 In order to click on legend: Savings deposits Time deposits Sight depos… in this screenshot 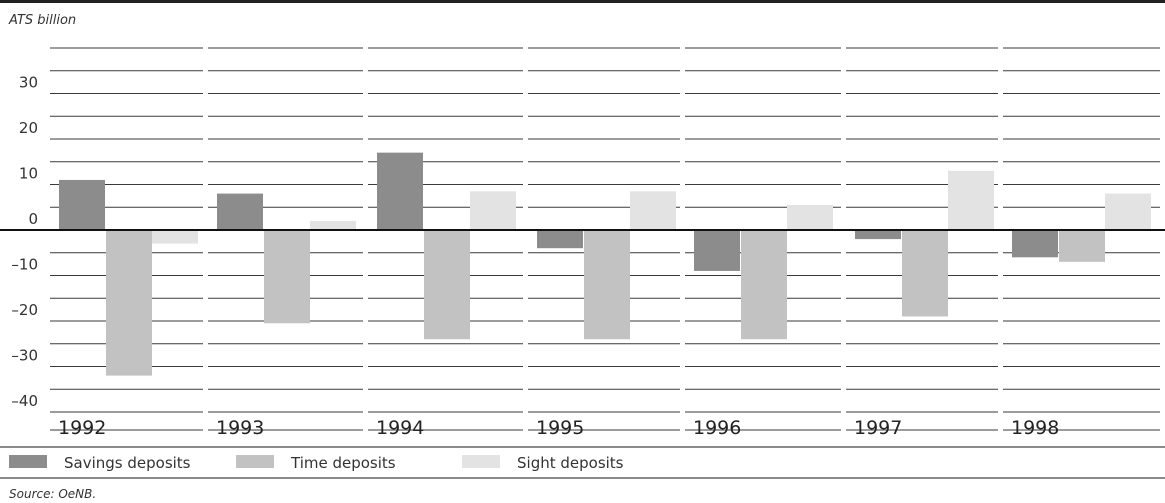, I will do `click(316, 463)`.